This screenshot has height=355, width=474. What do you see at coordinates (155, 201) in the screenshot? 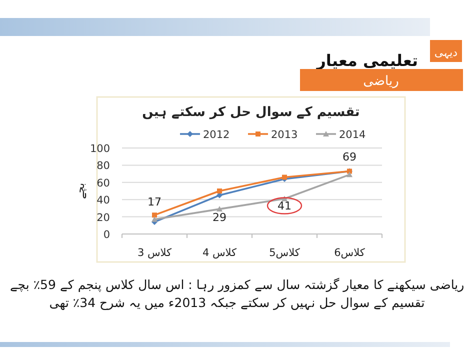
I see `data-label: 17` at bounding box center [155, 201].